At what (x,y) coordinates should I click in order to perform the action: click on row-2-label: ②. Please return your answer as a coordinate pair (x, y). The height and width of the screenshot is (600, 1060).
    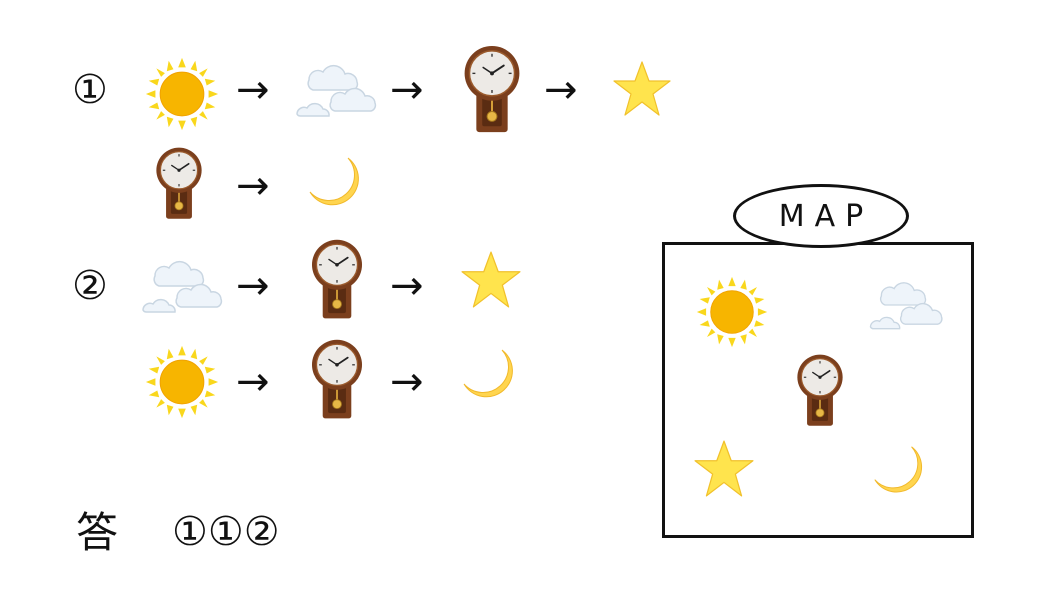
    Looking at the image, I should click on (90, 286).